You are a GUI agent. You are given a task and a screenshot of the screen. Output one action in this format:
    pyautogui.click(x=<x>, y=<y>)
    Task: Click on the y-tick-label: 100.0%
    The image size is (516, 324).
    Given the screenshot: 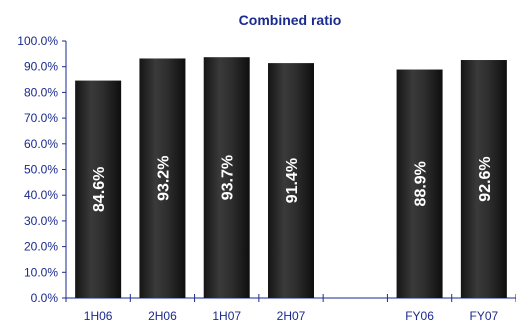 What is the action you would take?
    pyautogui.click(x=37, y=41)
    